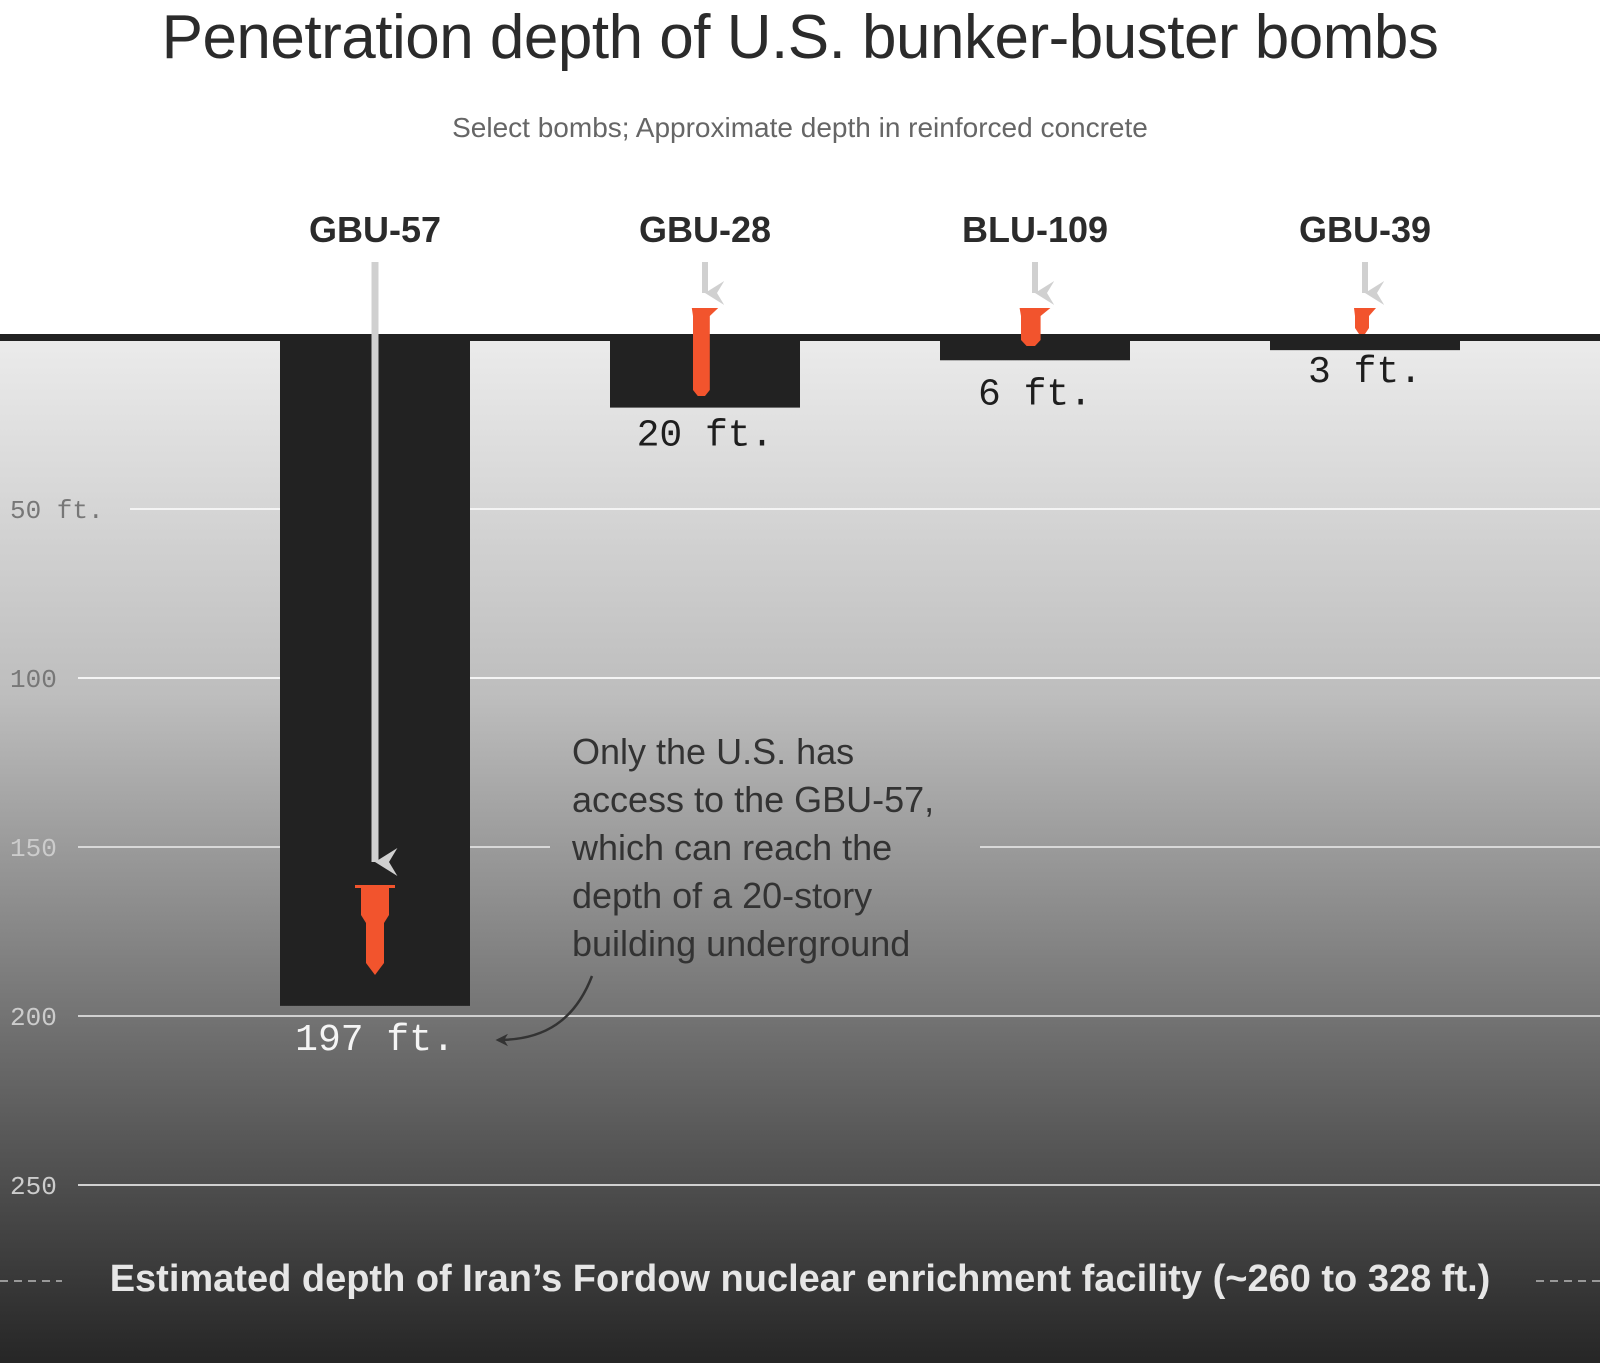  What do you see at coordinates (1035, 229) in the screenshot?
I see `bomb-label: BLU-109` at bounding box center [1035, 229].